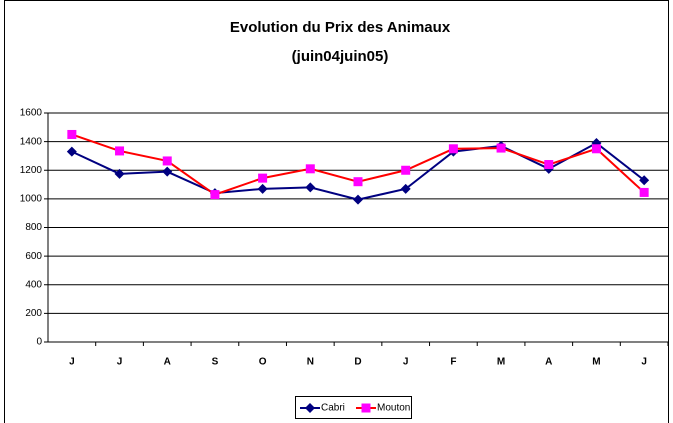 Image resolution: width=673 pixels, height=423 pixels. I want to click on y-tick-label: 800, so click(33, 227).